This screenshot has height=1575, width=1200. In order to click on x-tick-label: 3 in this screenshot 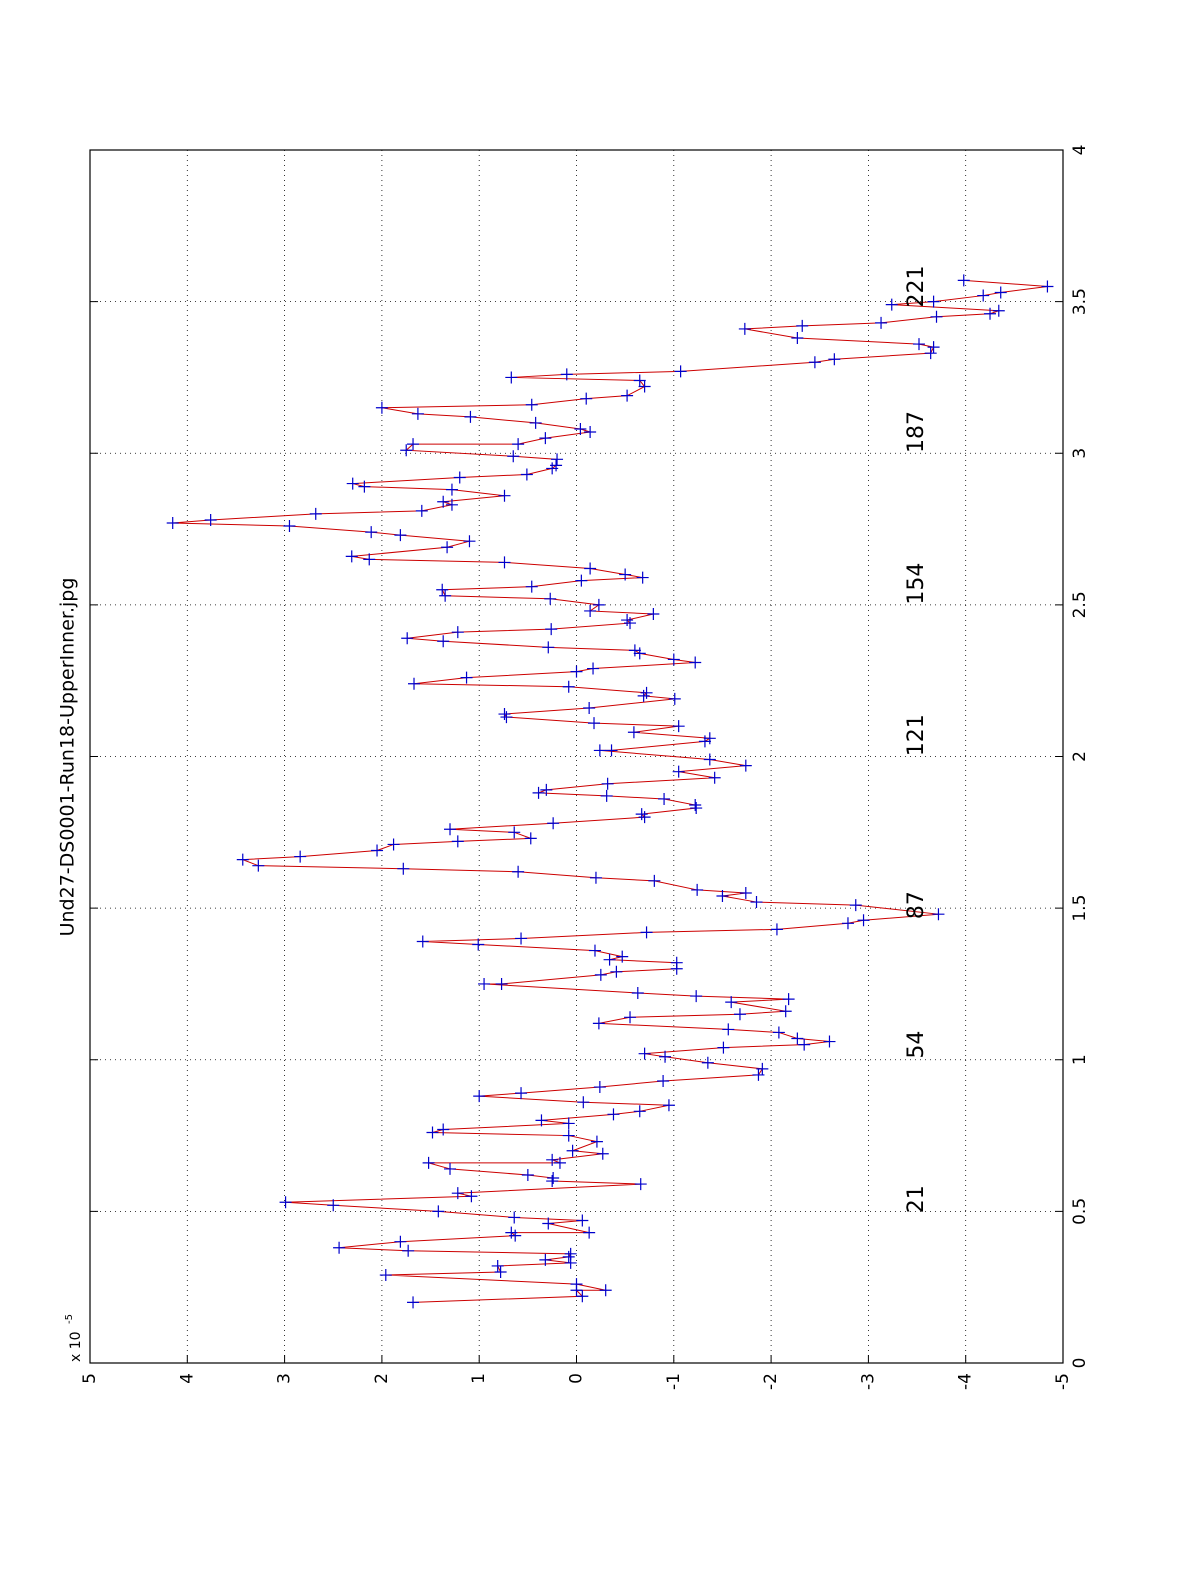, I will do `click(1080, 453)`.